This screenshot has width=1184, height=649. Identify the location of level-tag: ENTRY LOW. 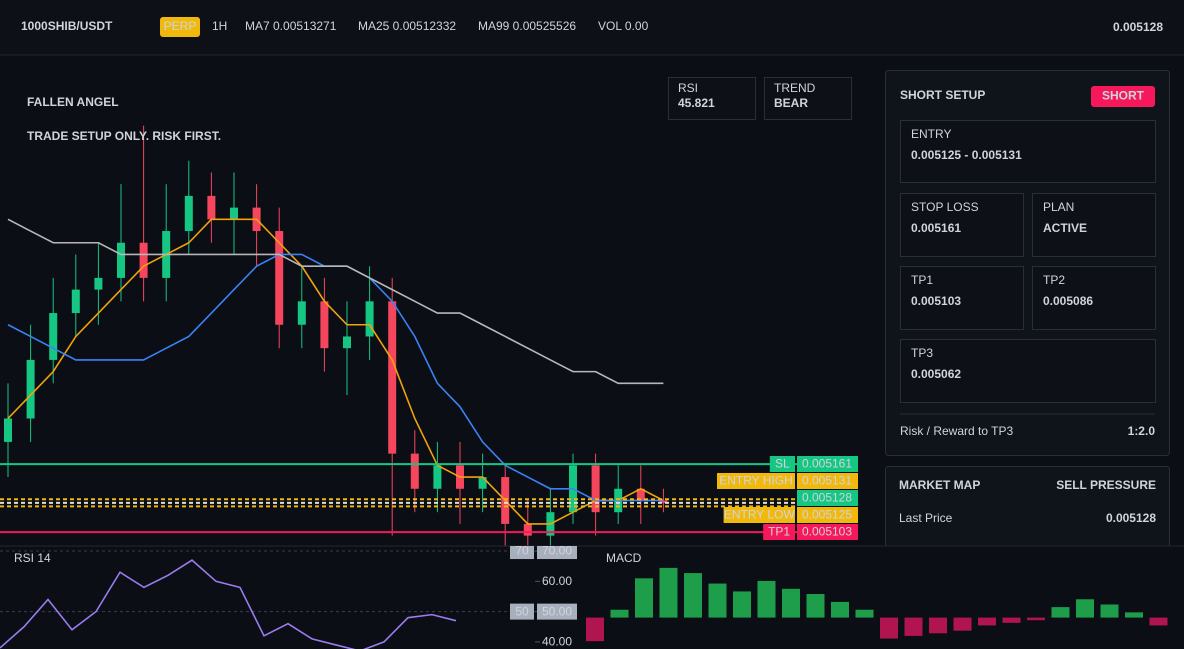
(760, 515).